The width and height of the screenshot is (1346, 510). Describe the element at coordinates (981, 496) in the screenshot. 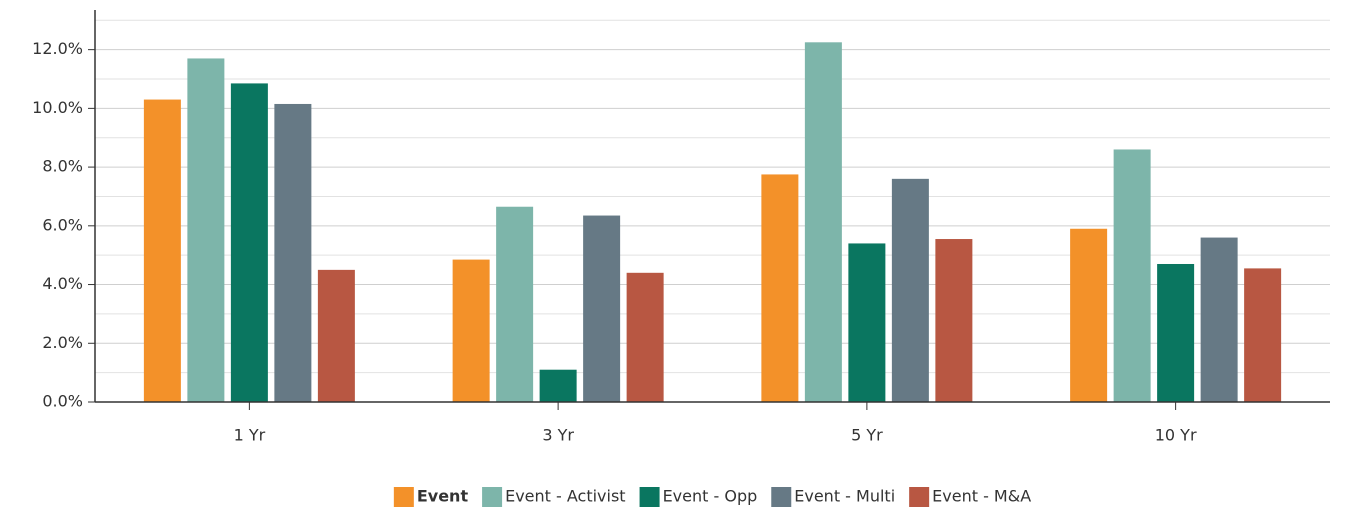

I see `legend-label: Event - M&A` at that location.